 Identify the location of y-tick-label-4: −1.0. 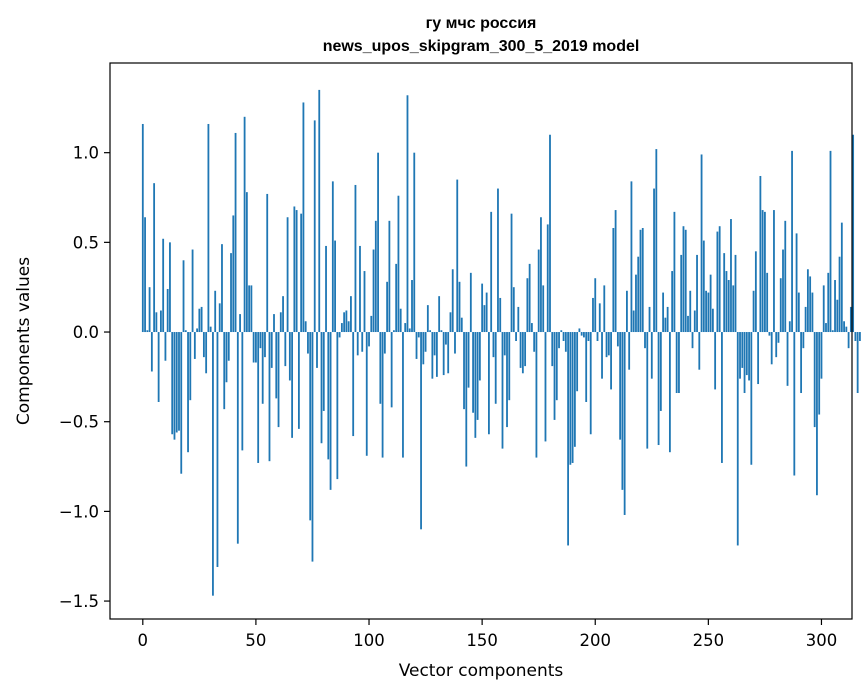
(79, 511).